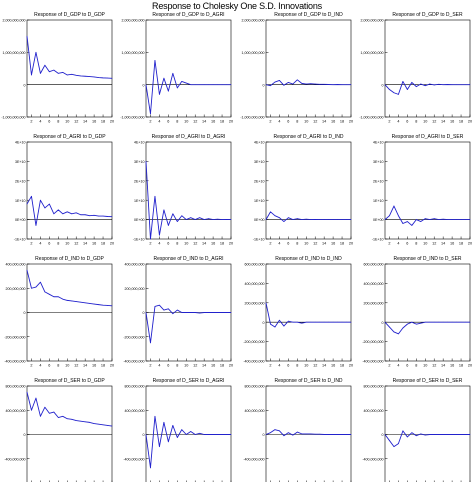  What do you see at coordinates (20, 201) in the screenshot?
I see `y-tick-label: 1E+10` at bounding box center [20, 201].